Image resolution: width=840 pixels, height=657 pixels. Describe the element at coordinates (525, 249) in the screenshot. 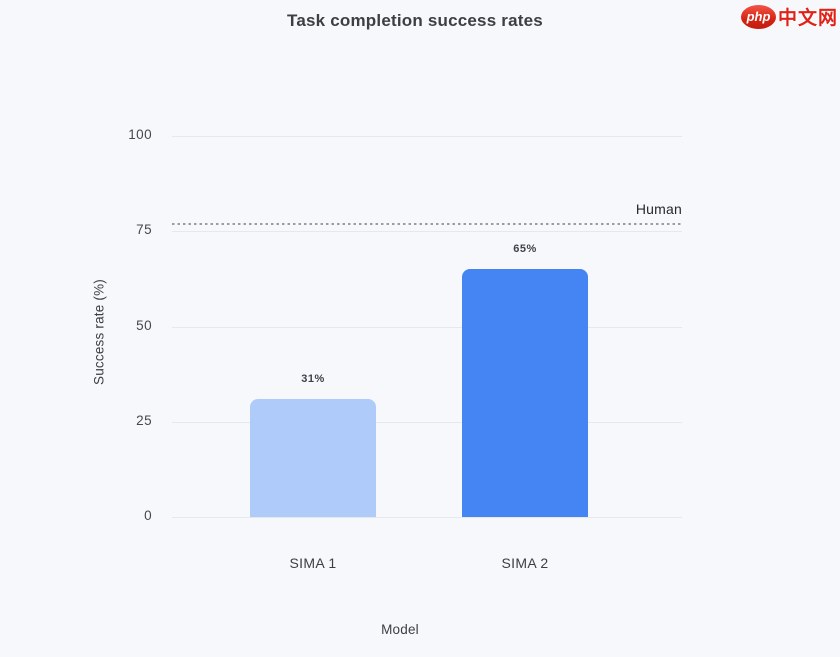

I see `bar-value-label-sima-2: 65%` at that location.